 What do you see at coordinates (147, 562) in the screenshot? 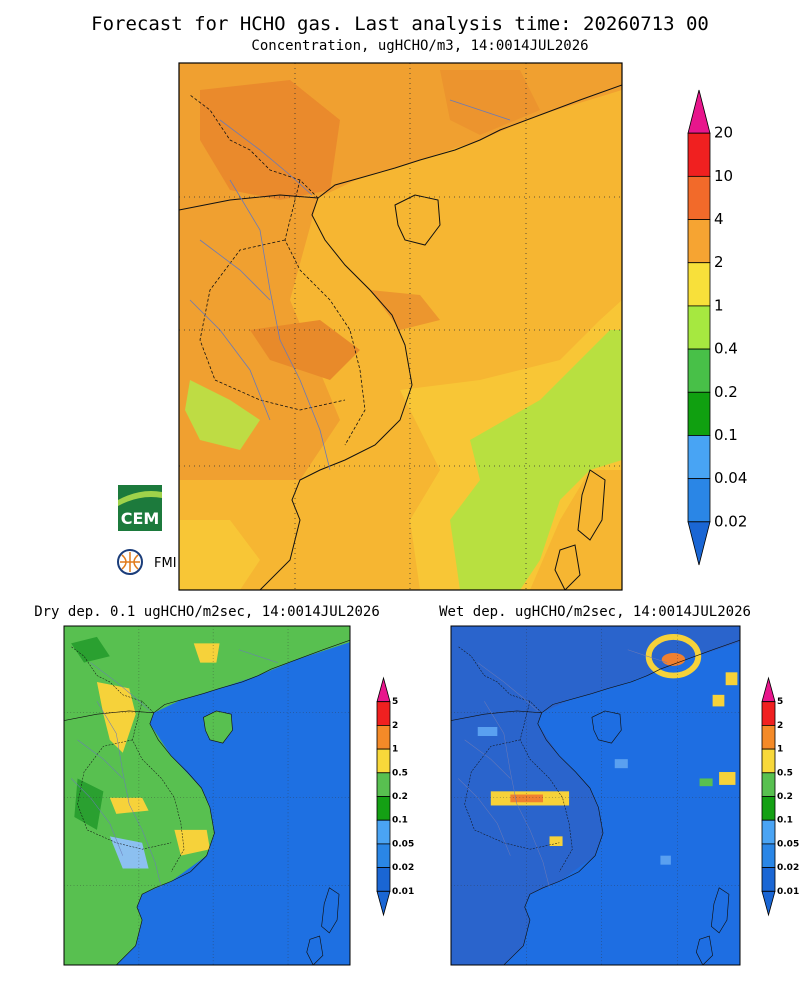
I see `fmi-logo: FMI` at bounding box center [147, 562].